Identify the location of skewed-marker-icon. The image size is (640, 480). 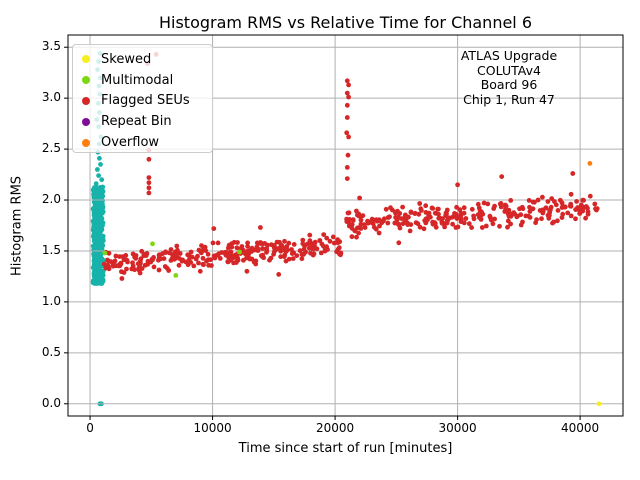
(86, 59).